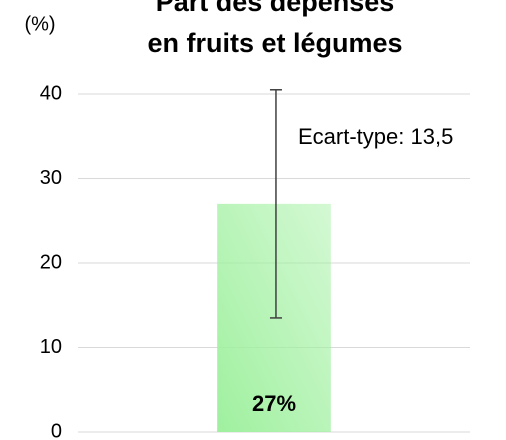  Describe the element at coordinates (375, 136) in the screenshot. I see `annotation: Ecart-type: 13,5` at that location.